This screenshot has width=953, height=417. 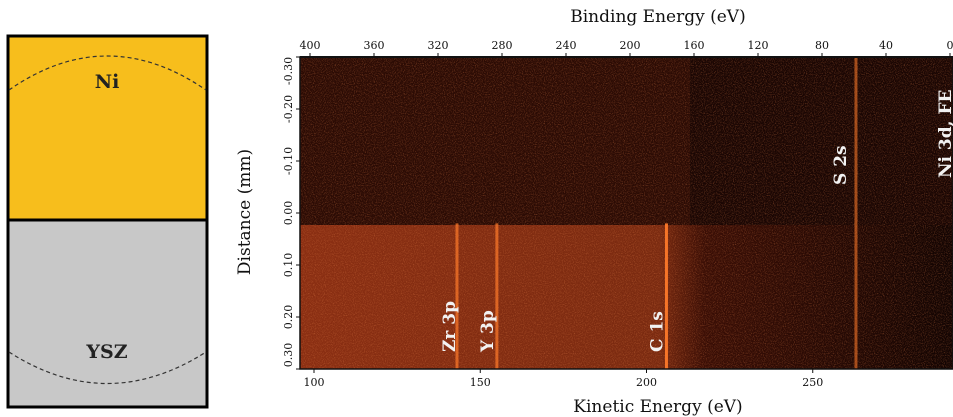 What do you see at coordinates (450, 326) in the screenshot?
I see `peak-label: Zr 3p` at bounding box center [450, 326].